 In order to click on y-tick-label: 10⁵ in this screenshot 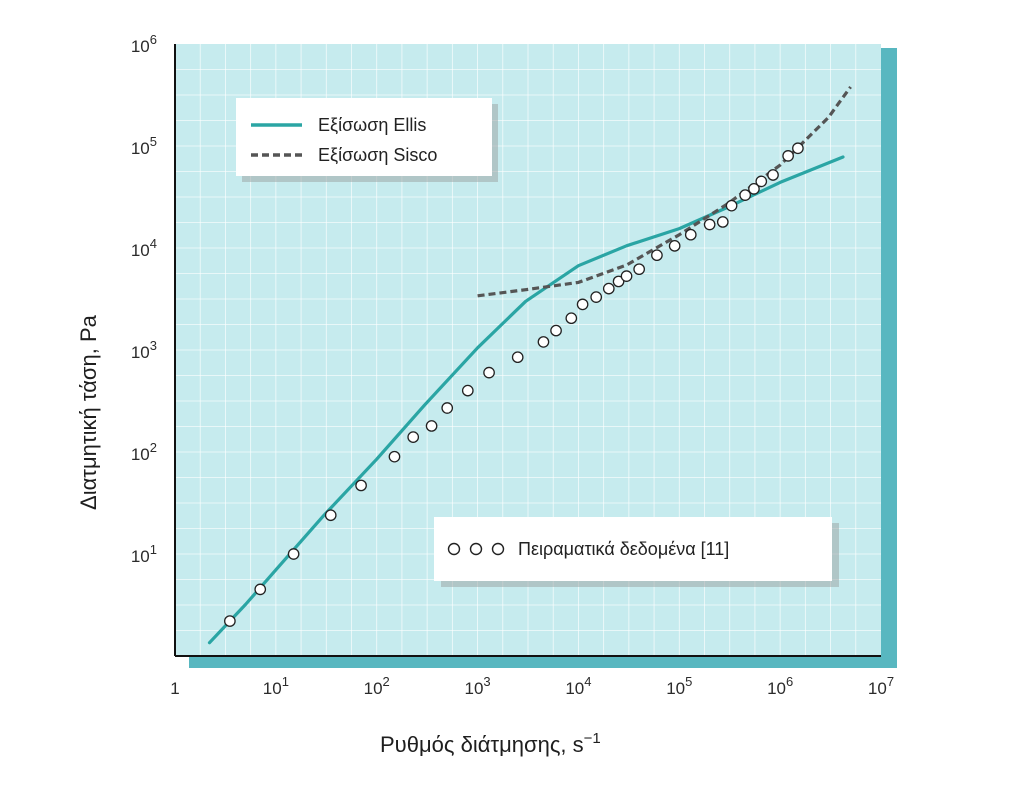, I will do `click(144, 146)`.